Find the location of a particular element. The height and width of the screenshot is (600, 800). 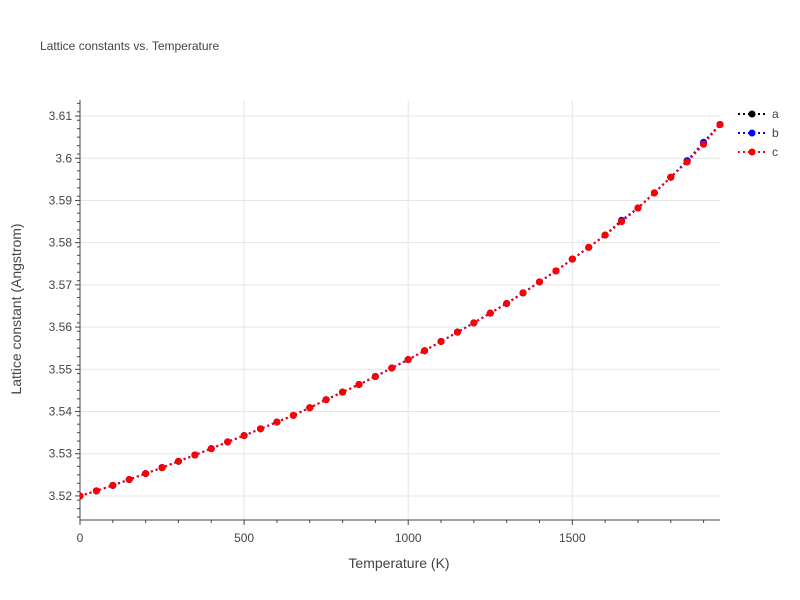

y-tick-label: 3.53 is located at coordinates (61, 454).